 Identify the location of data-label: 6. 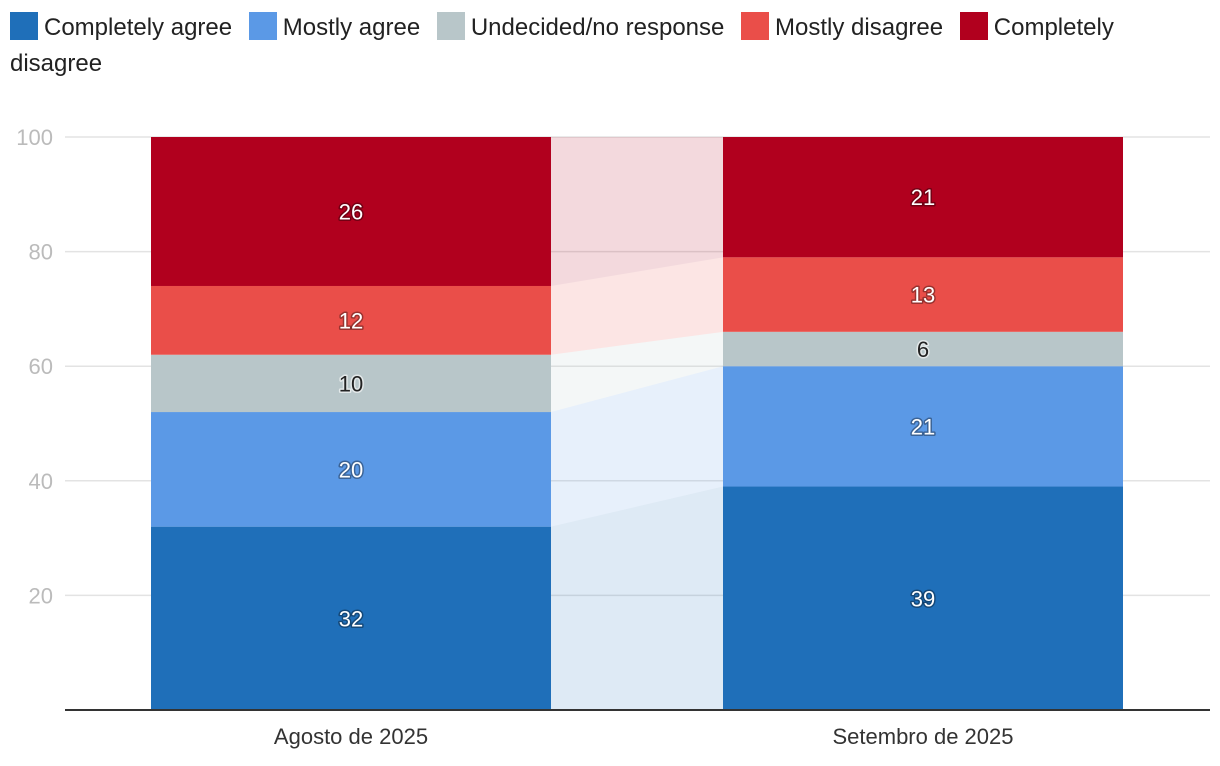
(923, 349).